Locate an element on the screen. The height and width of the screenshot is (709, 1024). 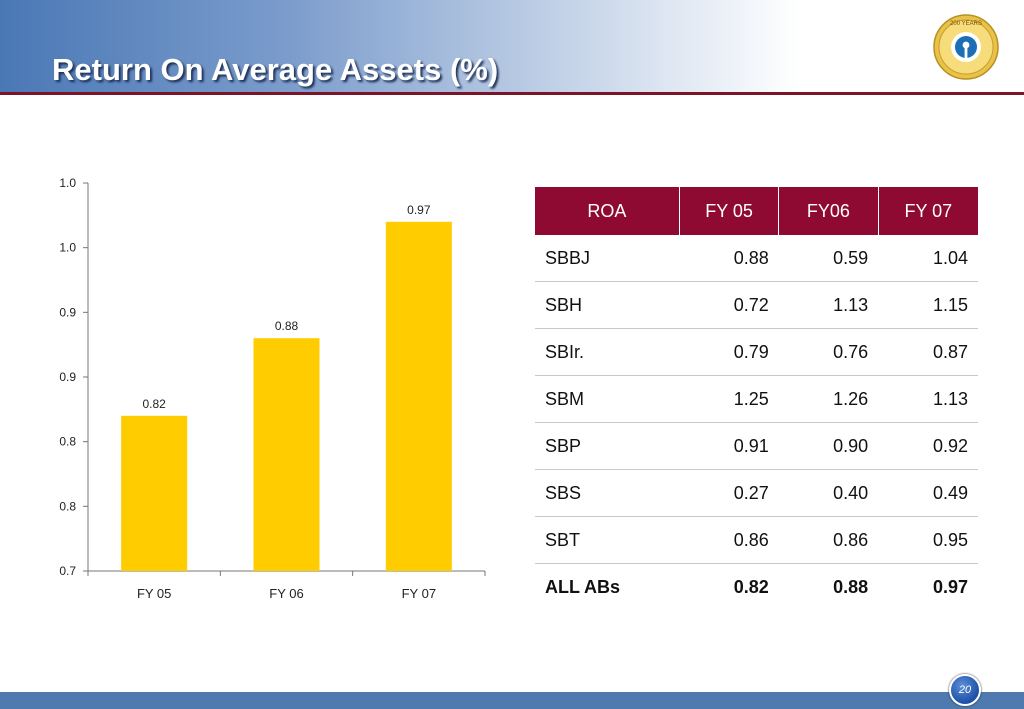
bank-name-cell: SBIr. is located at coordinates (607, 352).